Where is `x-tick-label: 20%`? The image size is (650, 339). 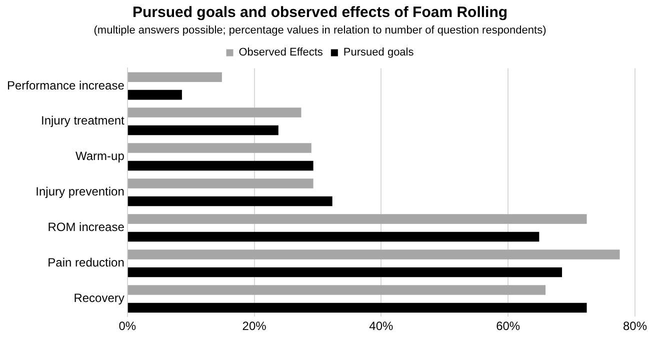
x-tick-label: 20% is located at coordinates (254, 326).